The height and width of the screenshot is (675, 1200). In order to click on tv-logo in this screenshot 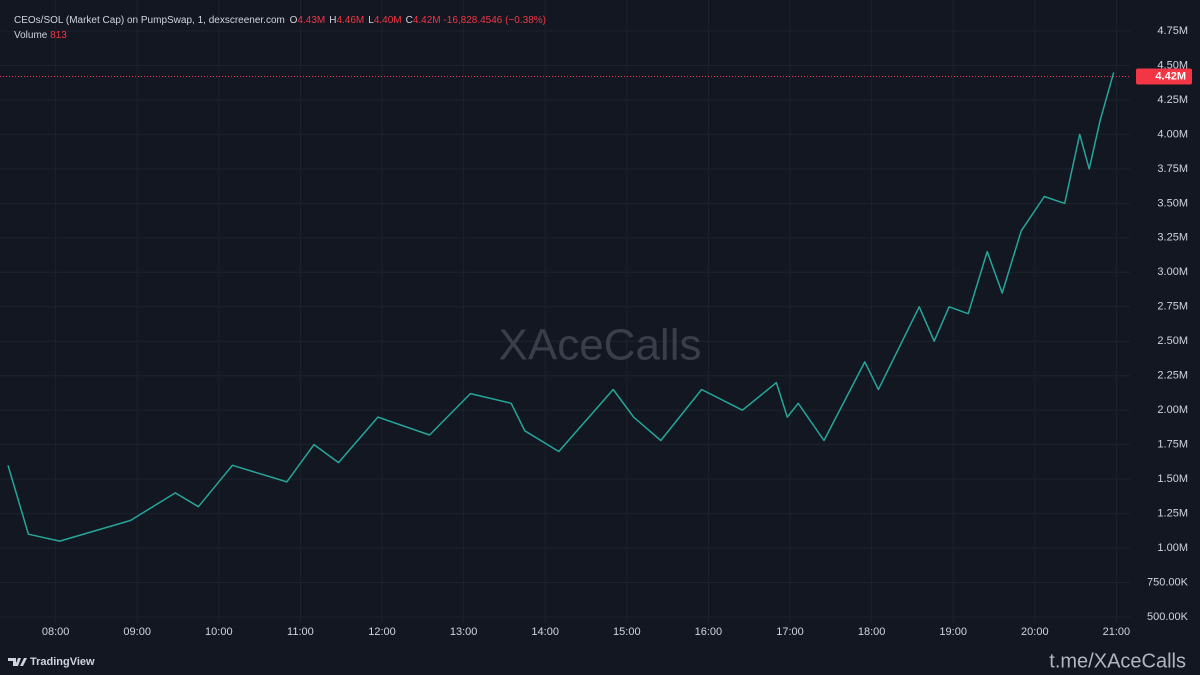, I will do `click(17, 662)`.